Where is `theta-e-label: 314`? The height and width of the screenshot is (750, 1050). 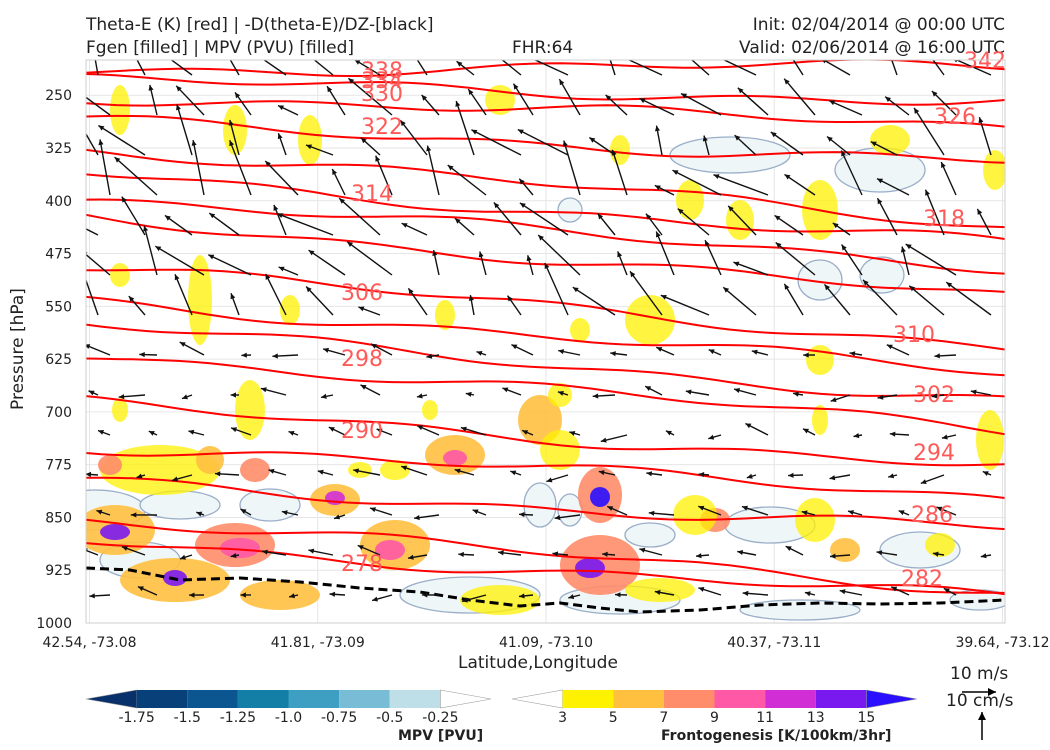 theta-e-label: 314 is located at coordinates (372, 194).